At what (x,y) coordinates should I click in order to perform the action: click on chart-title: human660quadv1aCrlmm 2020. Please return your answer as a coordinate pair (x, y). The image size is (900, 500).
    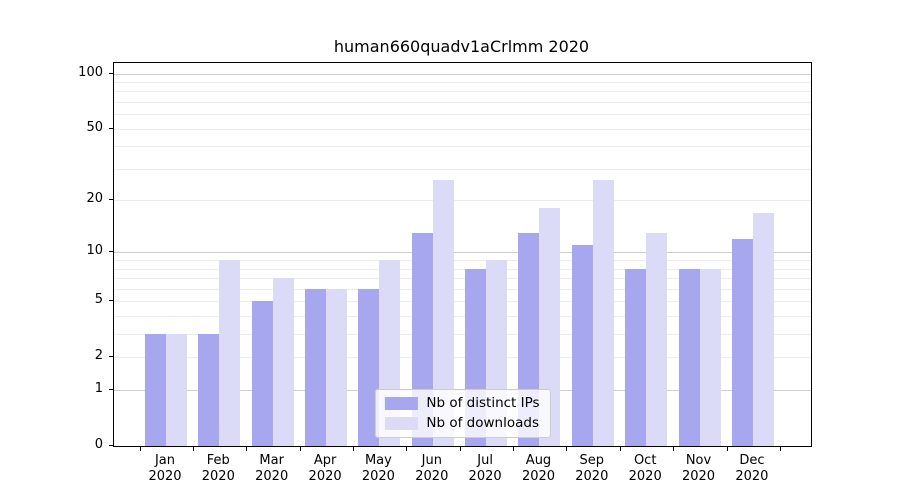
    Looking at the image, I should click on (461, 46).